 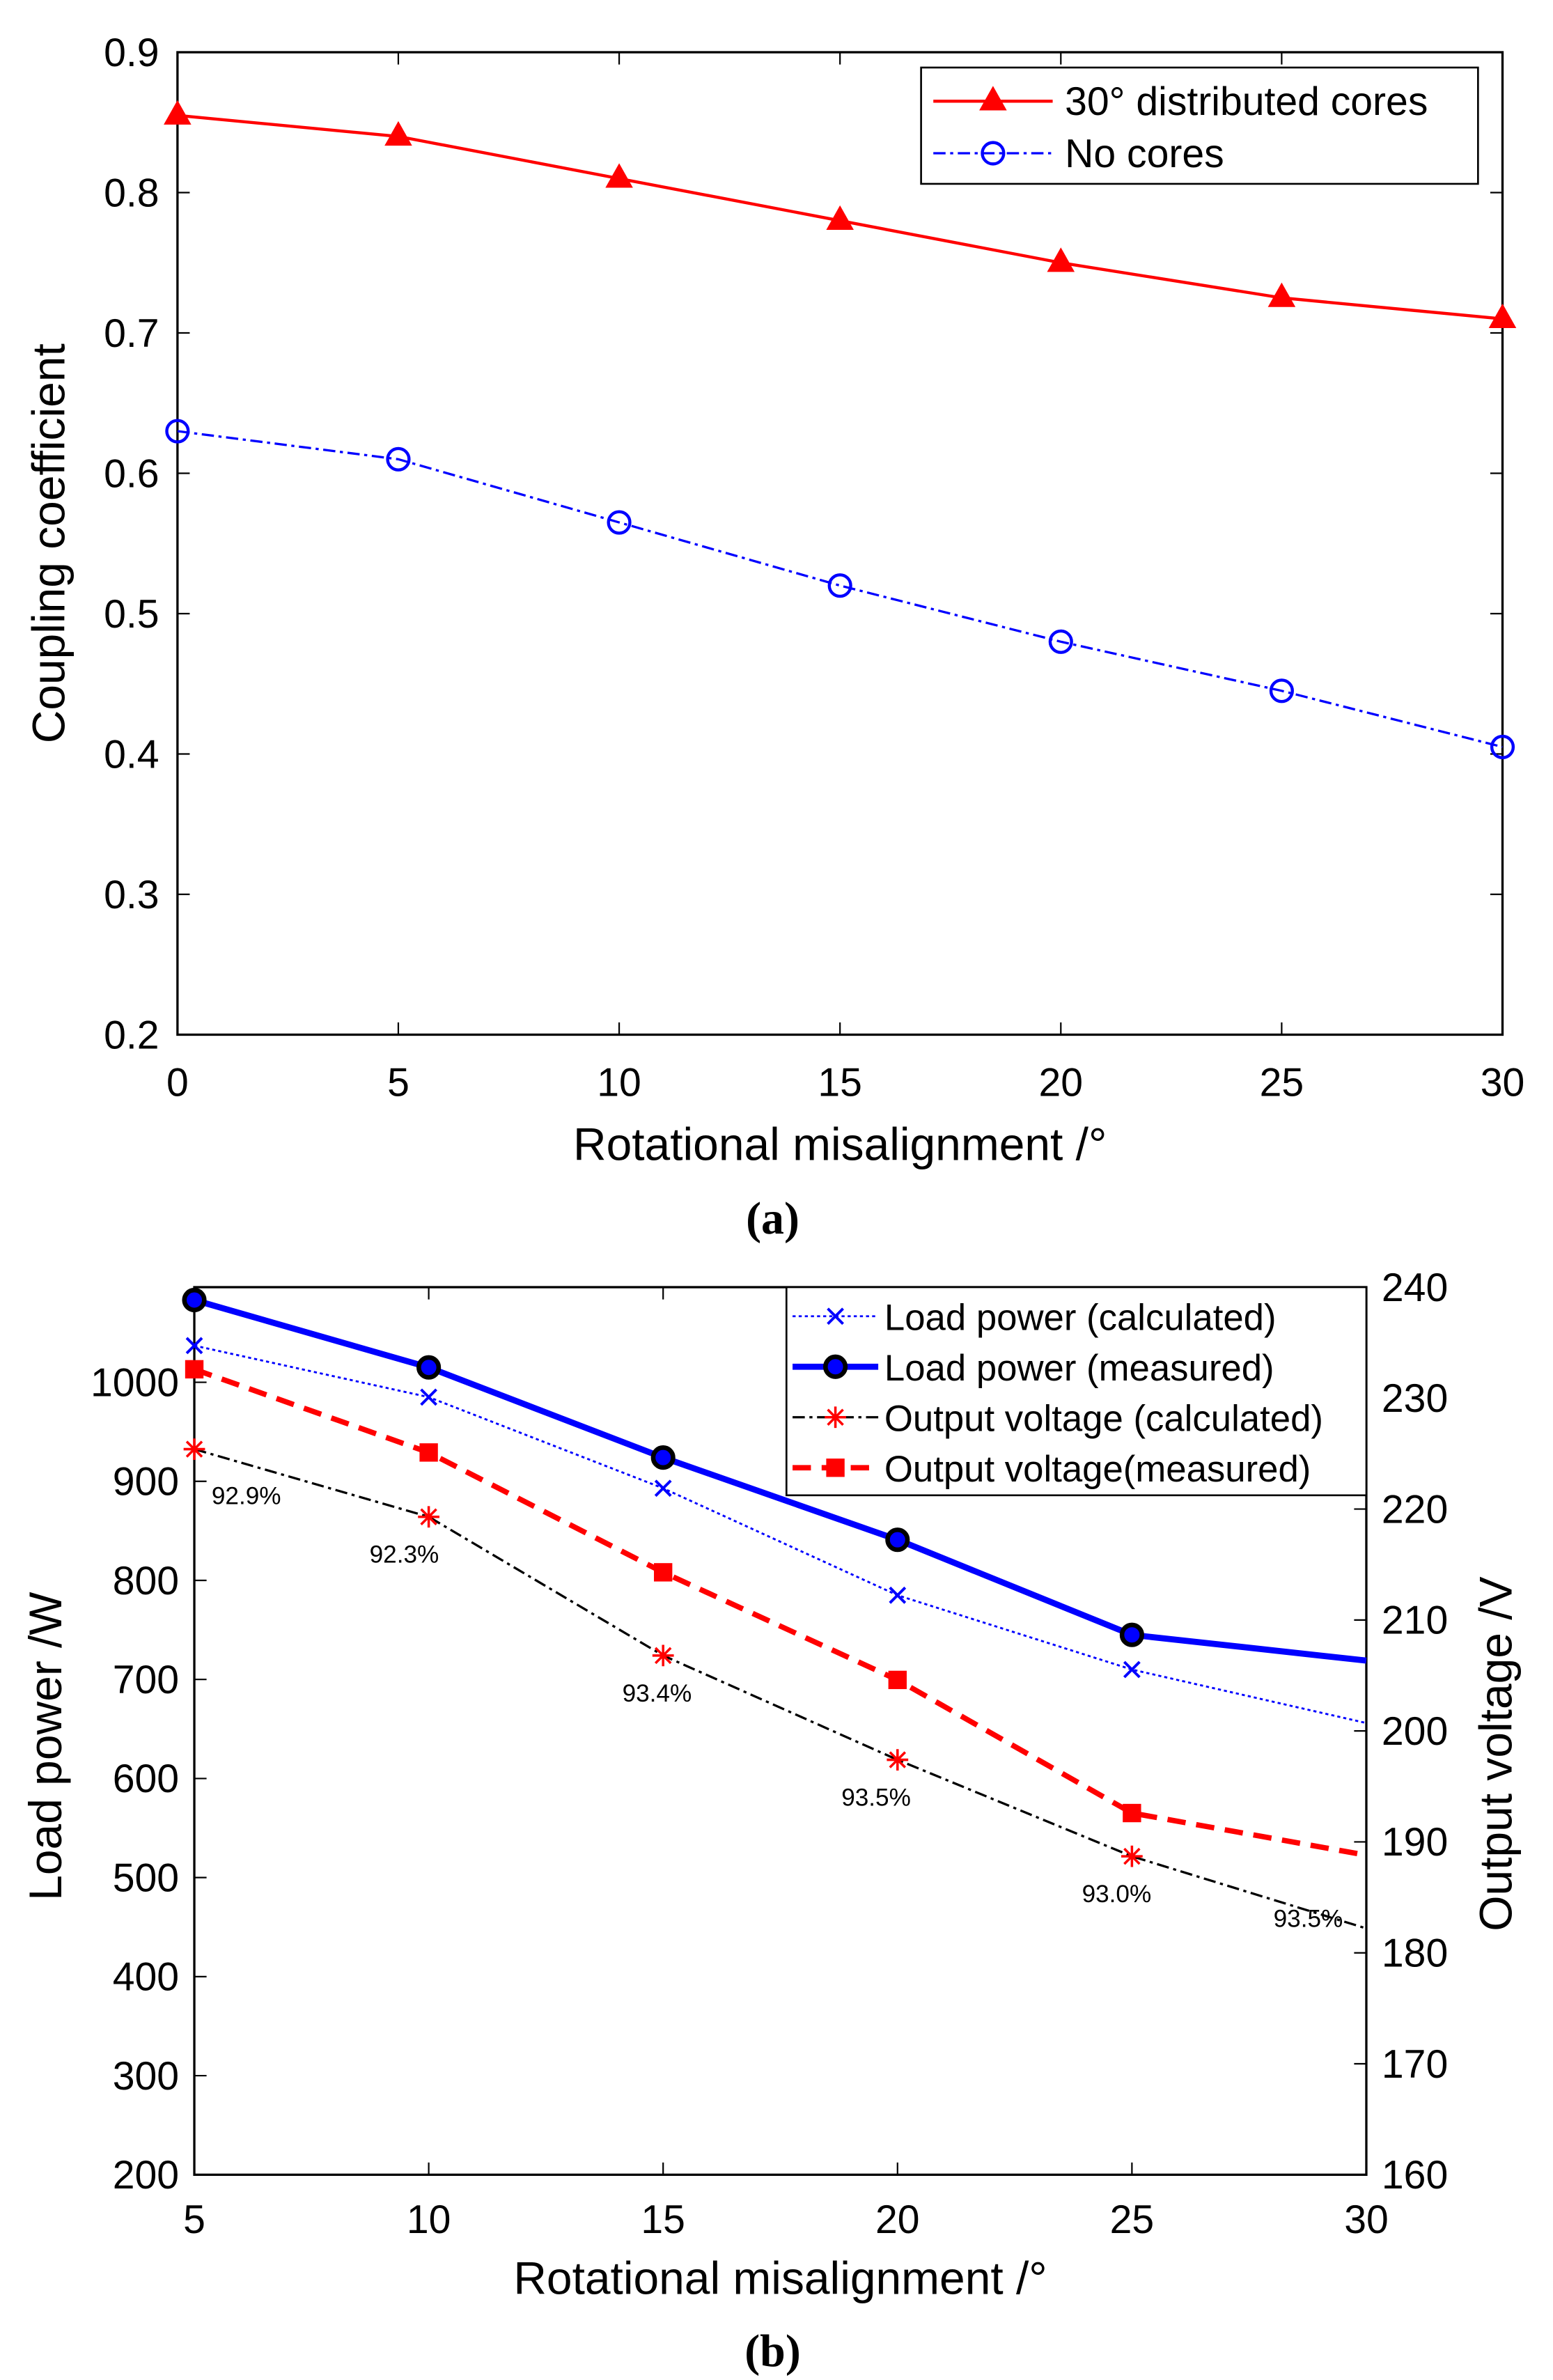 What do you see at coordinates (1076, 1391) in the screenshot?
I see `legend-b` at bounding box center [1076, 1391].